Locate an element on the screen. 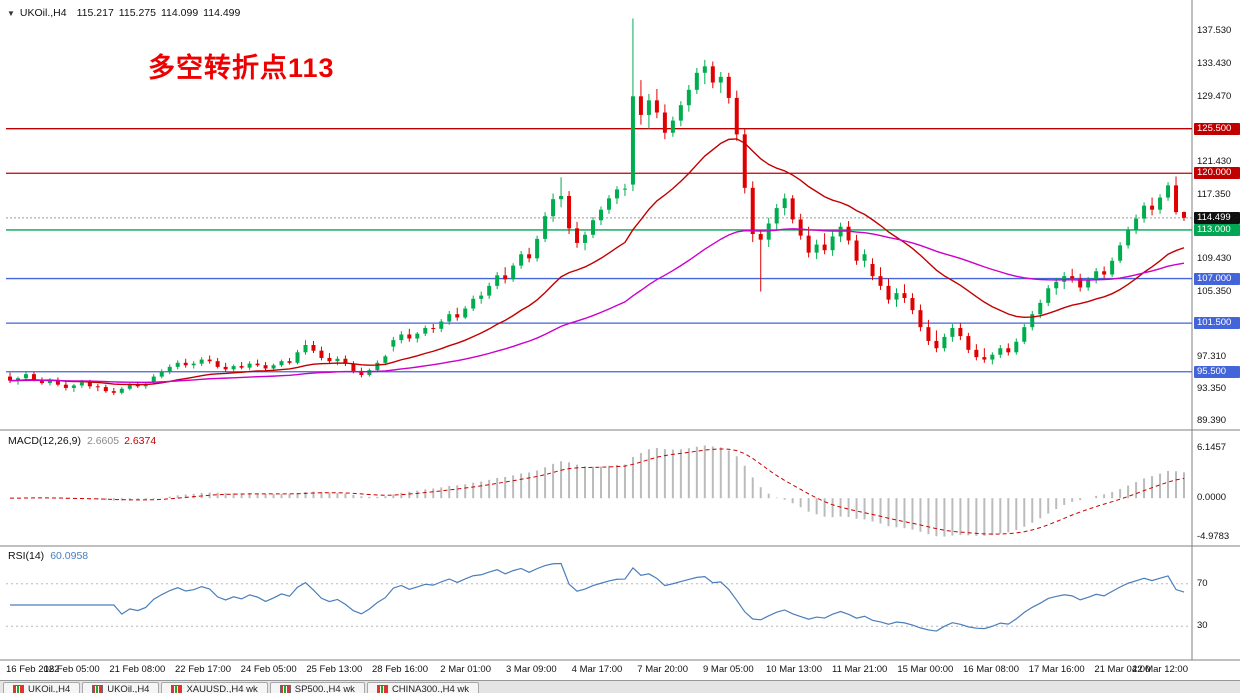 This screenshot has width=1240, height=693. ohlc-close: 114.499 is located at coordinates (222, 13).